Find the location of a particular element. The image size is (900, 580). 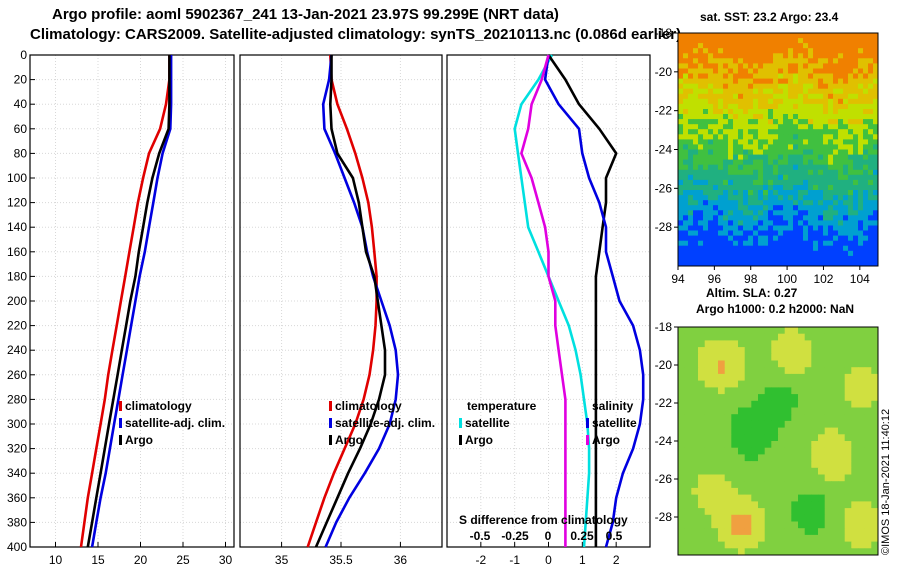

temp-legend-swatch is located at coordinates (120, 406).